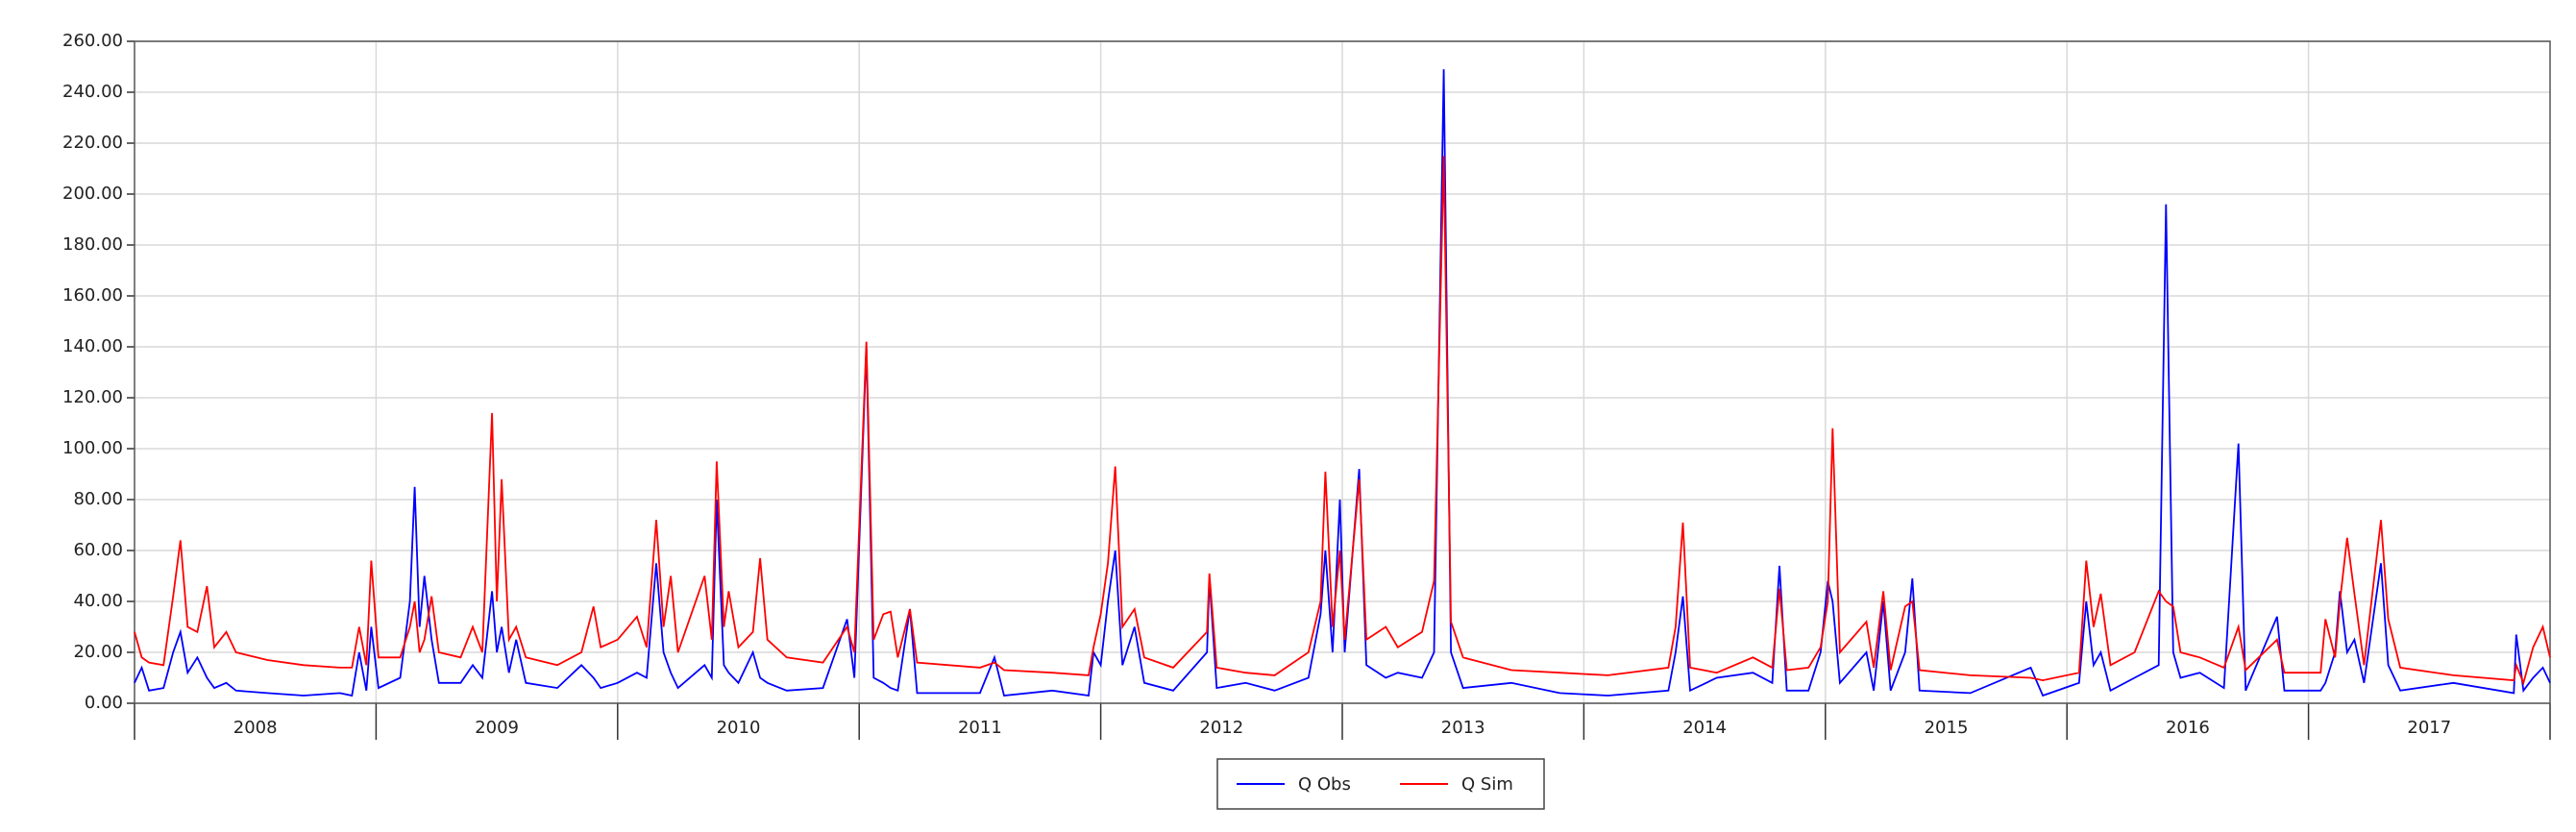  What do you see at coordinates (98, 601) in the screenshot?
I see `y-tick-label: 40.00` at bounding box center [98, 601].